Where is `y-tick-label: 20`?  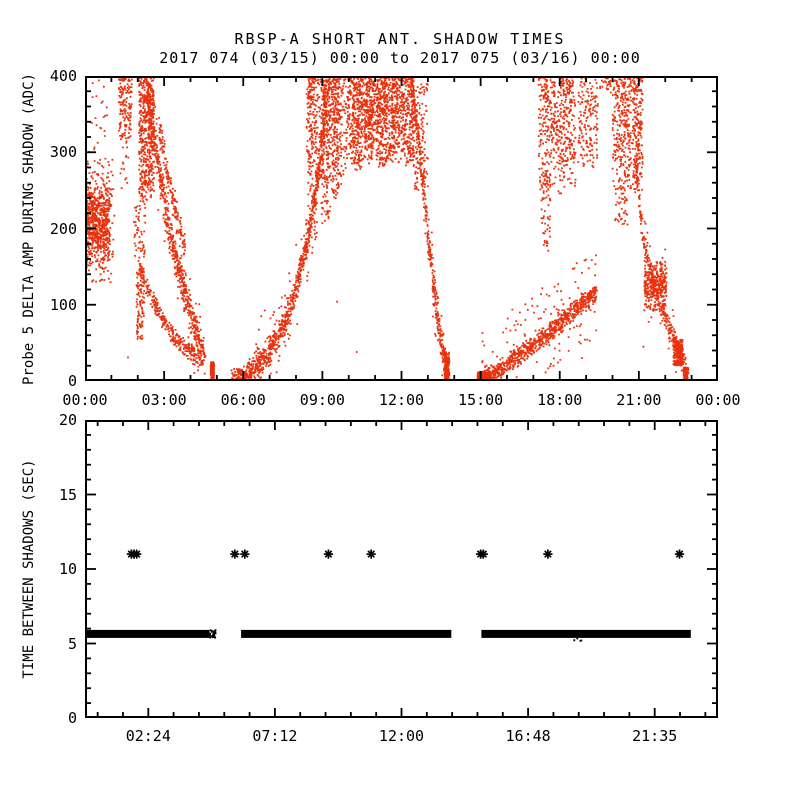
y-tick-label: 20 is located at coordinates (67, 420).